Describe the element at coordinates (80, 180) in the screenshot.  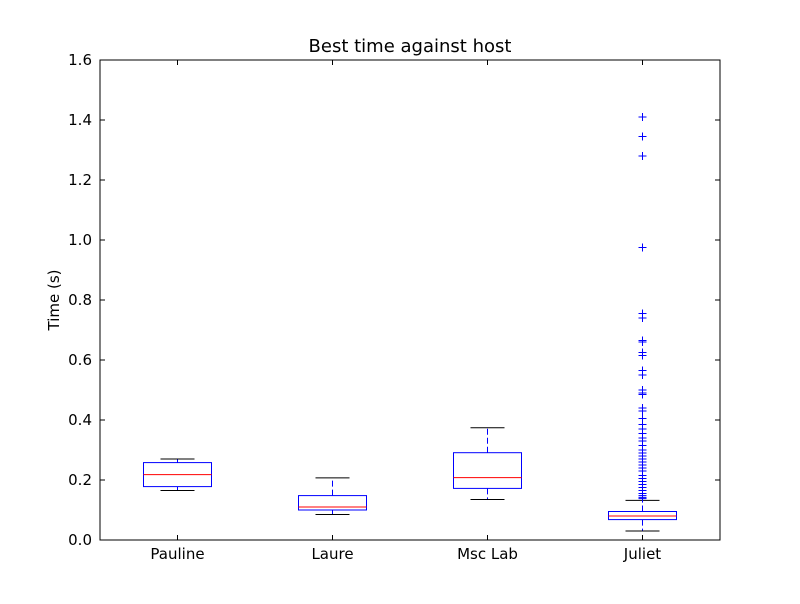
I see `y-tick-label: 1.2` at that location.